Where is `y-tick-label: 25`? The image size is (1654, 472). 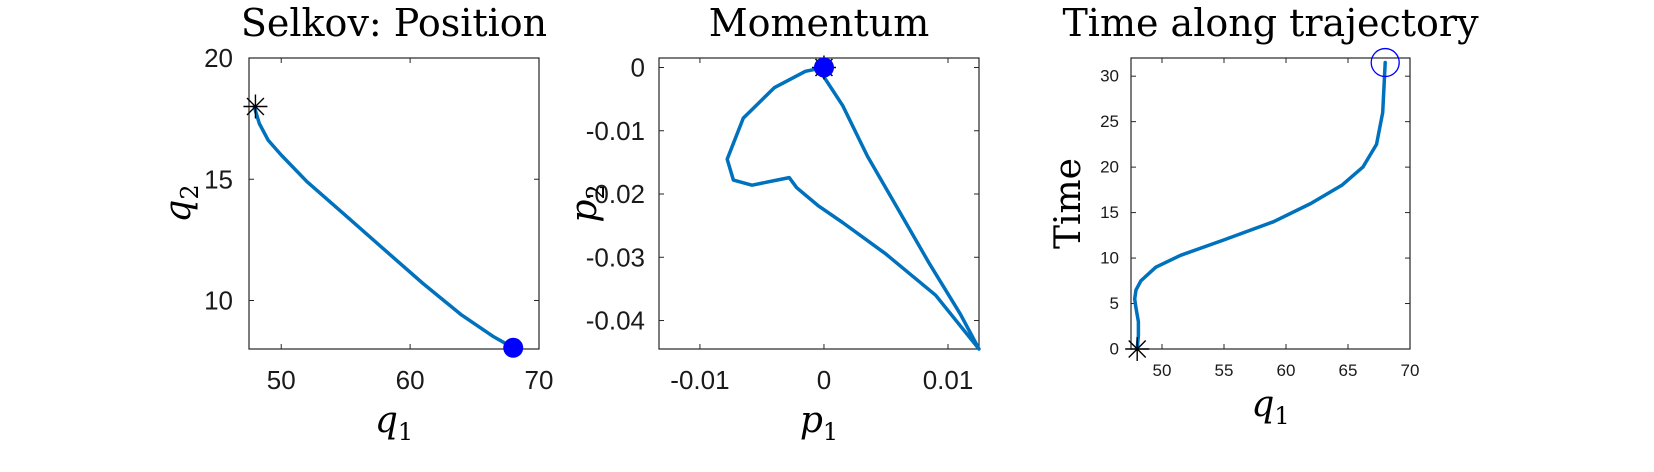 y-tick-label: 25 is located at coordinates (1109, 121).